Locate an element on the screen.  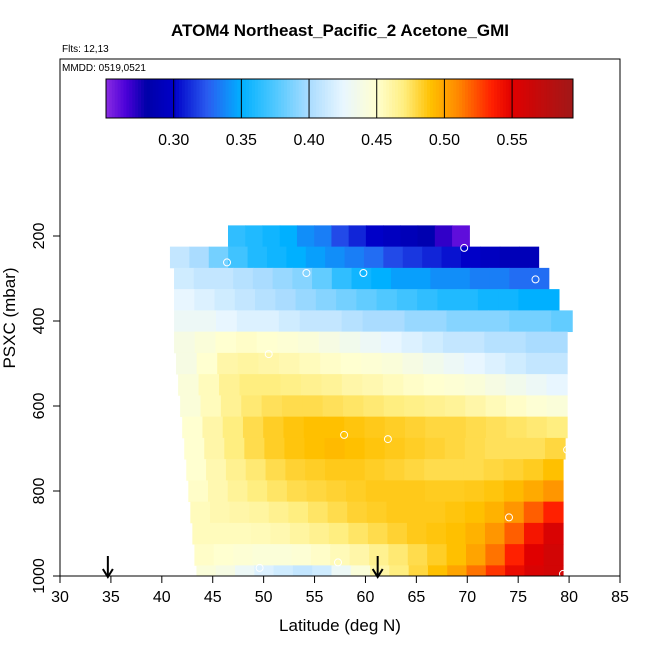
colorbar-frame is located at coordinates (339, 98).